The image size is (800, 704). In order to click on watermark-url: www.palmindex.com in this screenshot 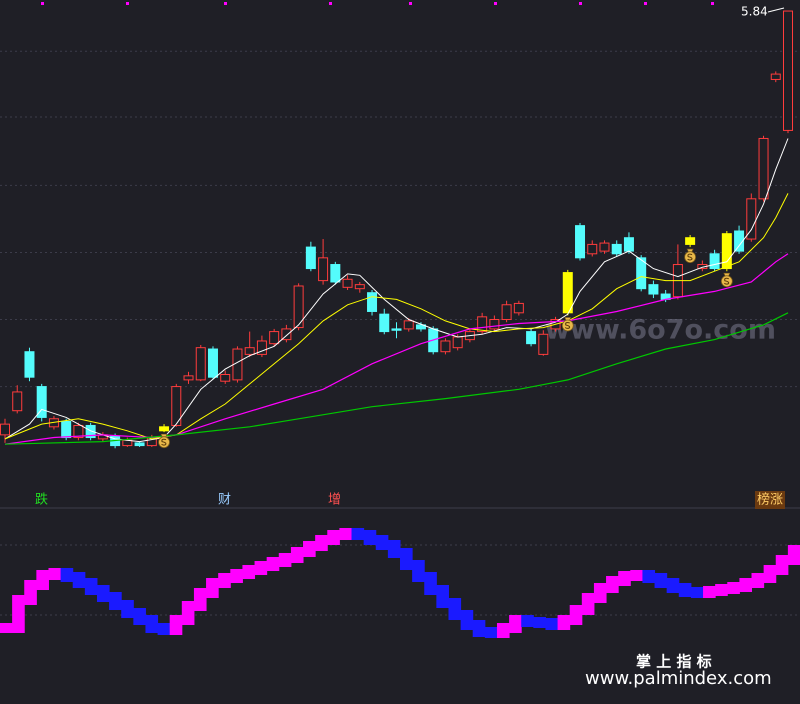, I will do `click(678, 678)`.